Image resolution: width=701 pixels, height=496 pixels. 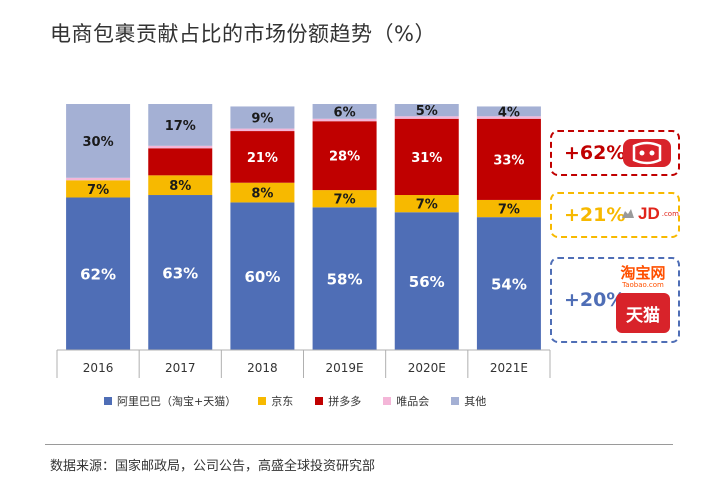 What do you see at coordinates (345, 401) in the screenshot?
I see `legend-label: 拼多多` at bounding box center [345, 401].